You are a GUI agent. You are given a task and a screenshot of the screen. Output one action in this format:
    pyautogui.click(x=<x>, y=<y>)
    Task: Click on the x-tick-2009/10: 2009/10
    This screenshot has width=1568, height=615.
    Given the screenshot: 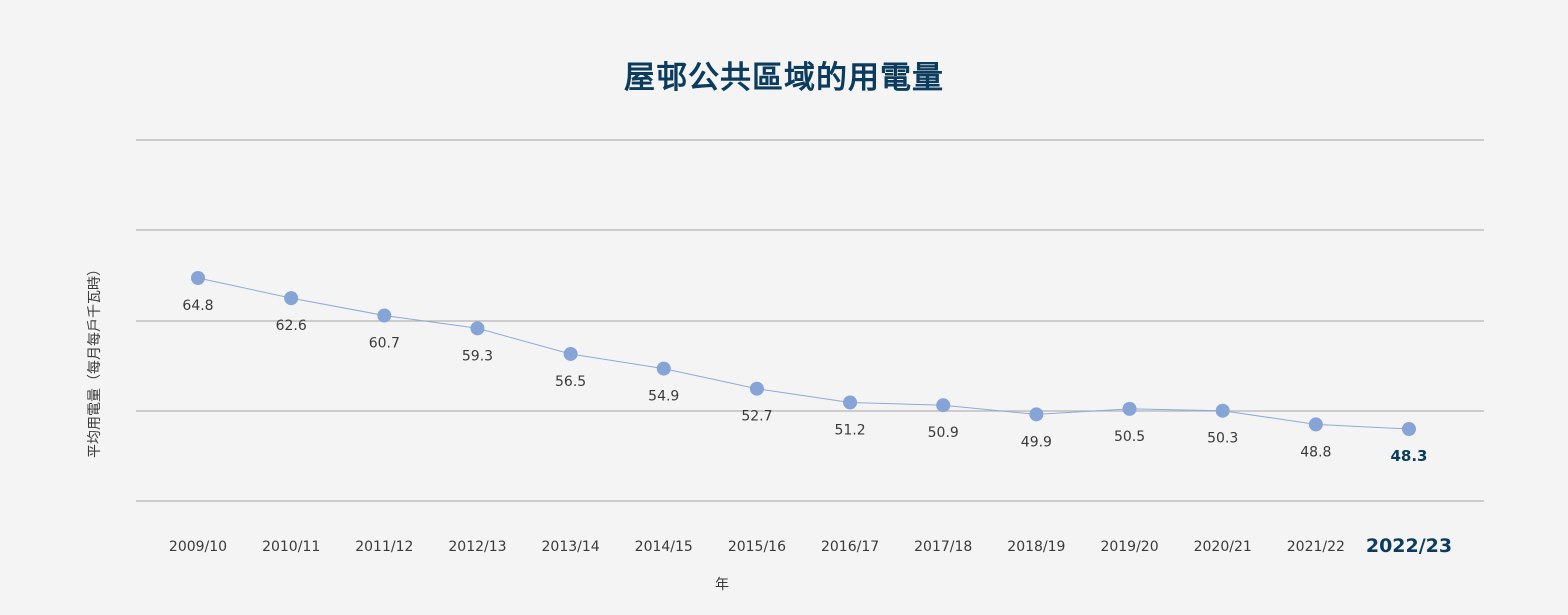 What is the action you would take?
    pyautogui.click(x=198, y=547)
    